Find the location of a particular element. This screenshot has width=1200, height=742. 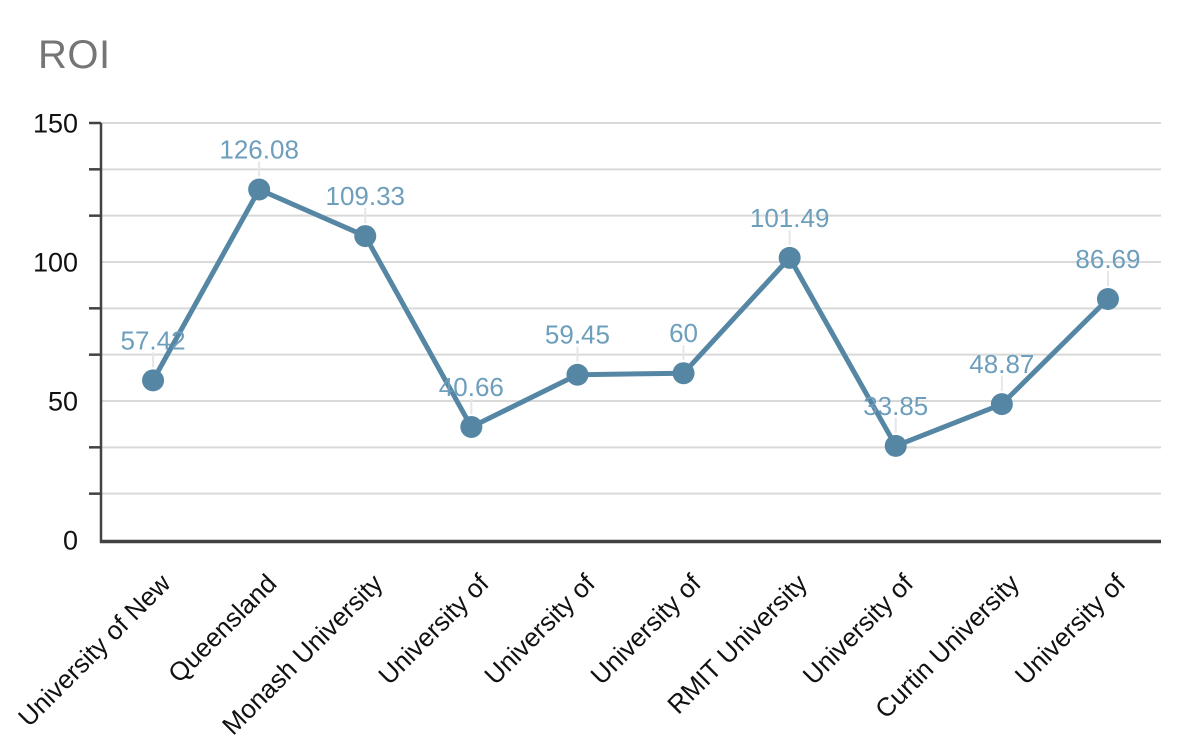

data-point-value-label: 48.87 is located at coordinates (1001, 364).